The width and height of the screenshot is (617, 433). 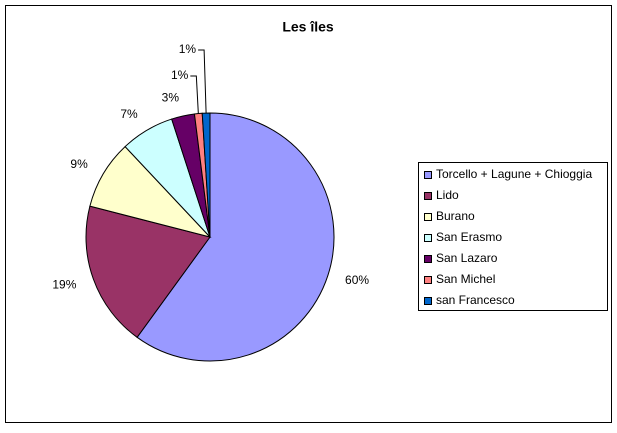 I want to click on legend-label: Lido, so click(x=447, y=195).